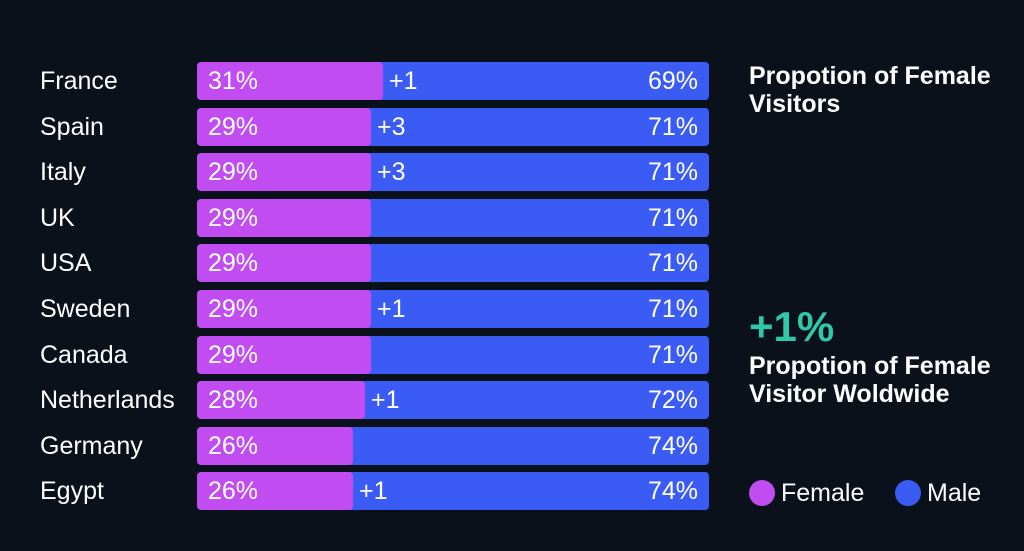  I want to click on category-label: Netherlands, so click(107, 400).